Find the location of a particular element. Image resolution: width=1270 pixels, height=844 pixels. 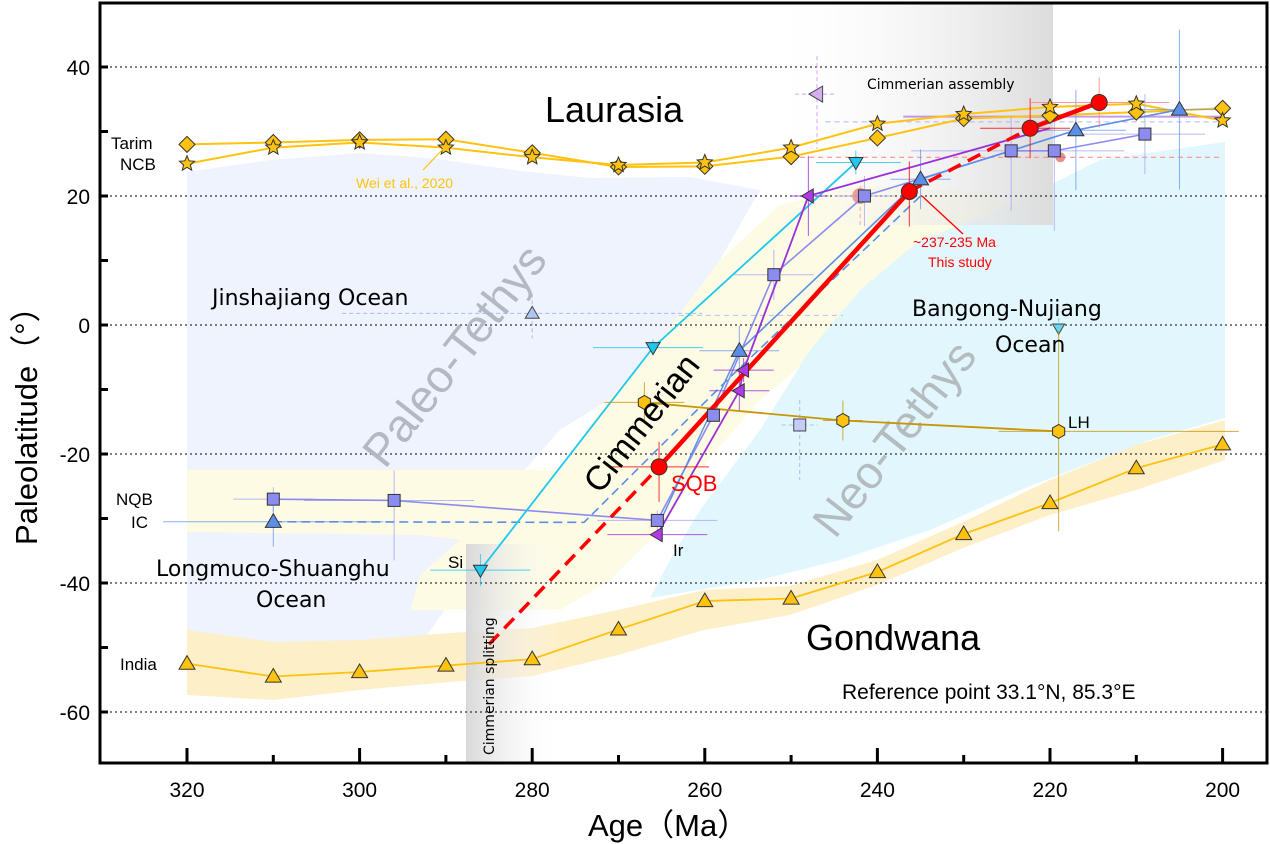

sqb-label: SQB is located at coordinates (694, 483).